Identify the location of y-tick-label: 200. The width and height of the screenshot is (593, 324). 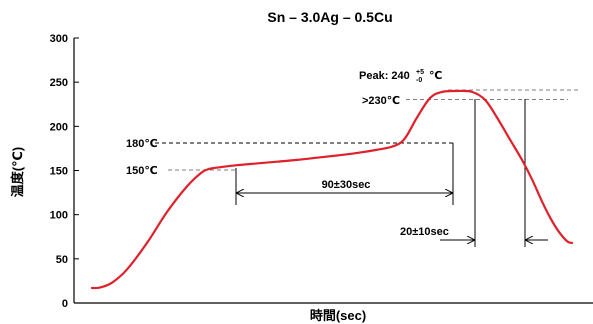
(59, 127).